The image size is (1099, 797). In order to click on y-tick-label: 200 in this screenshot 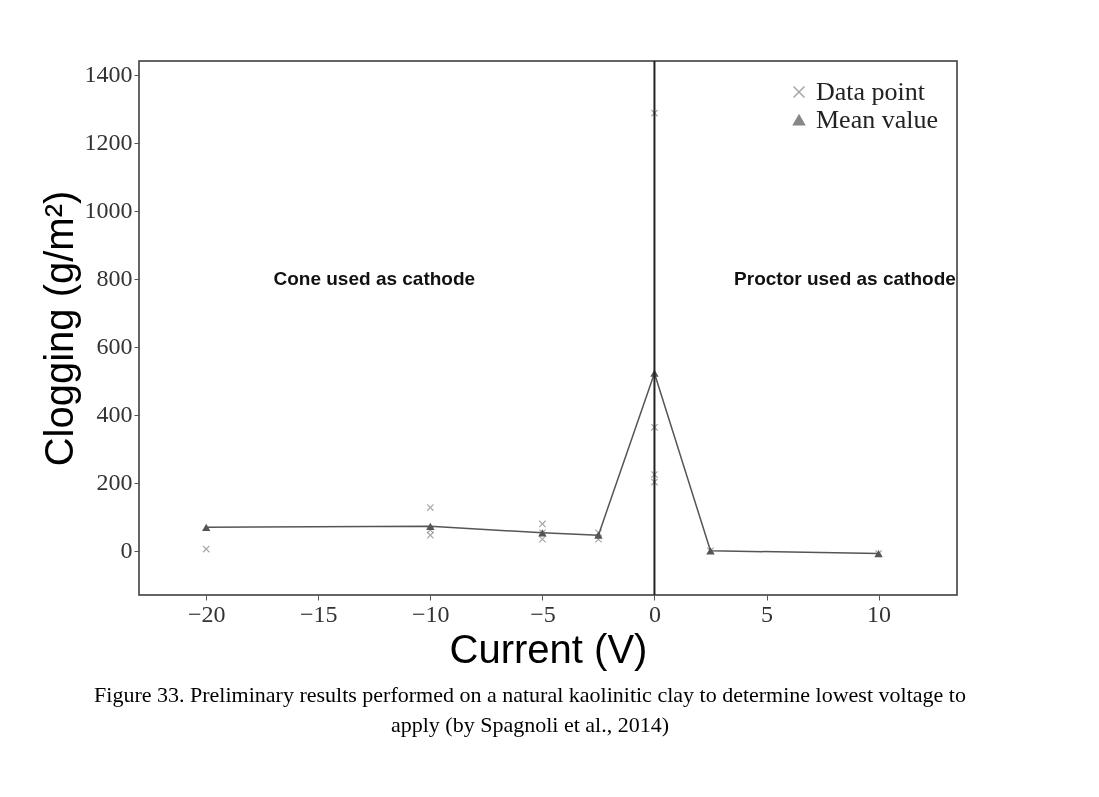, I will do `click(114, 482)`.